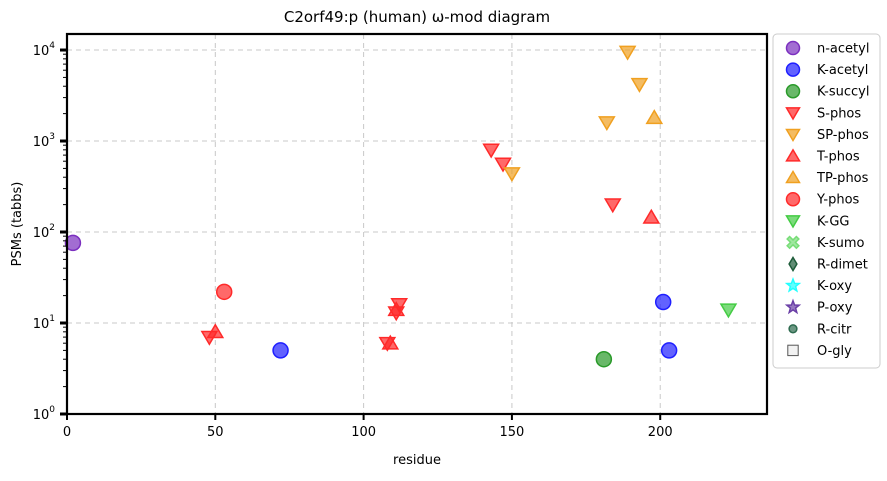 This screenshot has height=481, width=887. I want to click on y-tick-exponent: 1, so click(52, 319).